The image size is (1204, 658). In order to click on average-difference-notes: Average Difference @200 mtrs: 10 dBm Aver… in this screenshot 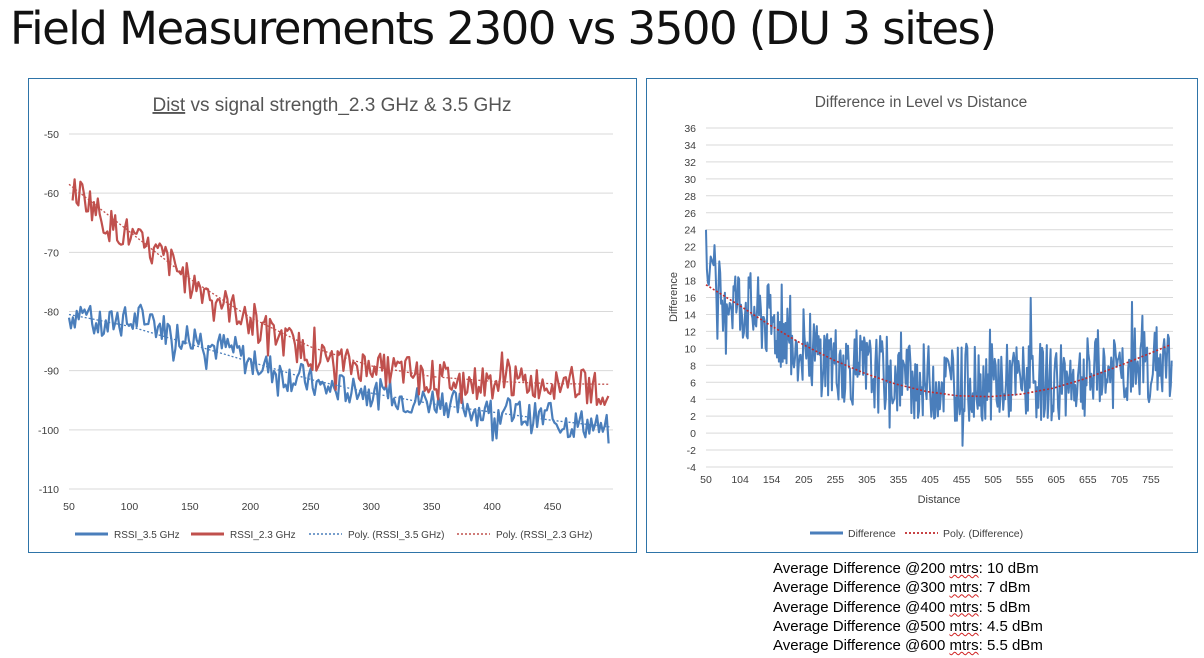, I will do `click(908, 607)`.